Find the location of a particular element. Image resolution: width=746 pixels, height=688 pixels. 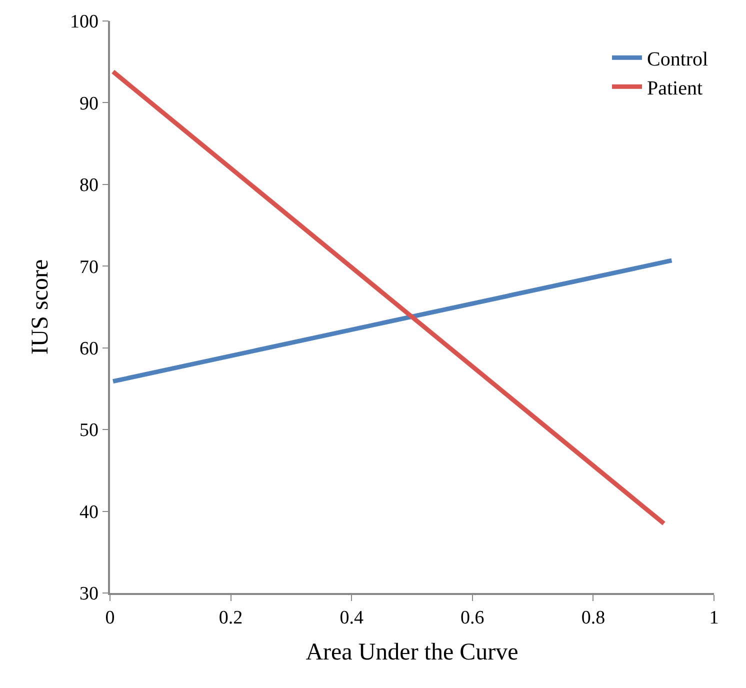

y-tick-label: 90 is located at coordinates (88, 103).